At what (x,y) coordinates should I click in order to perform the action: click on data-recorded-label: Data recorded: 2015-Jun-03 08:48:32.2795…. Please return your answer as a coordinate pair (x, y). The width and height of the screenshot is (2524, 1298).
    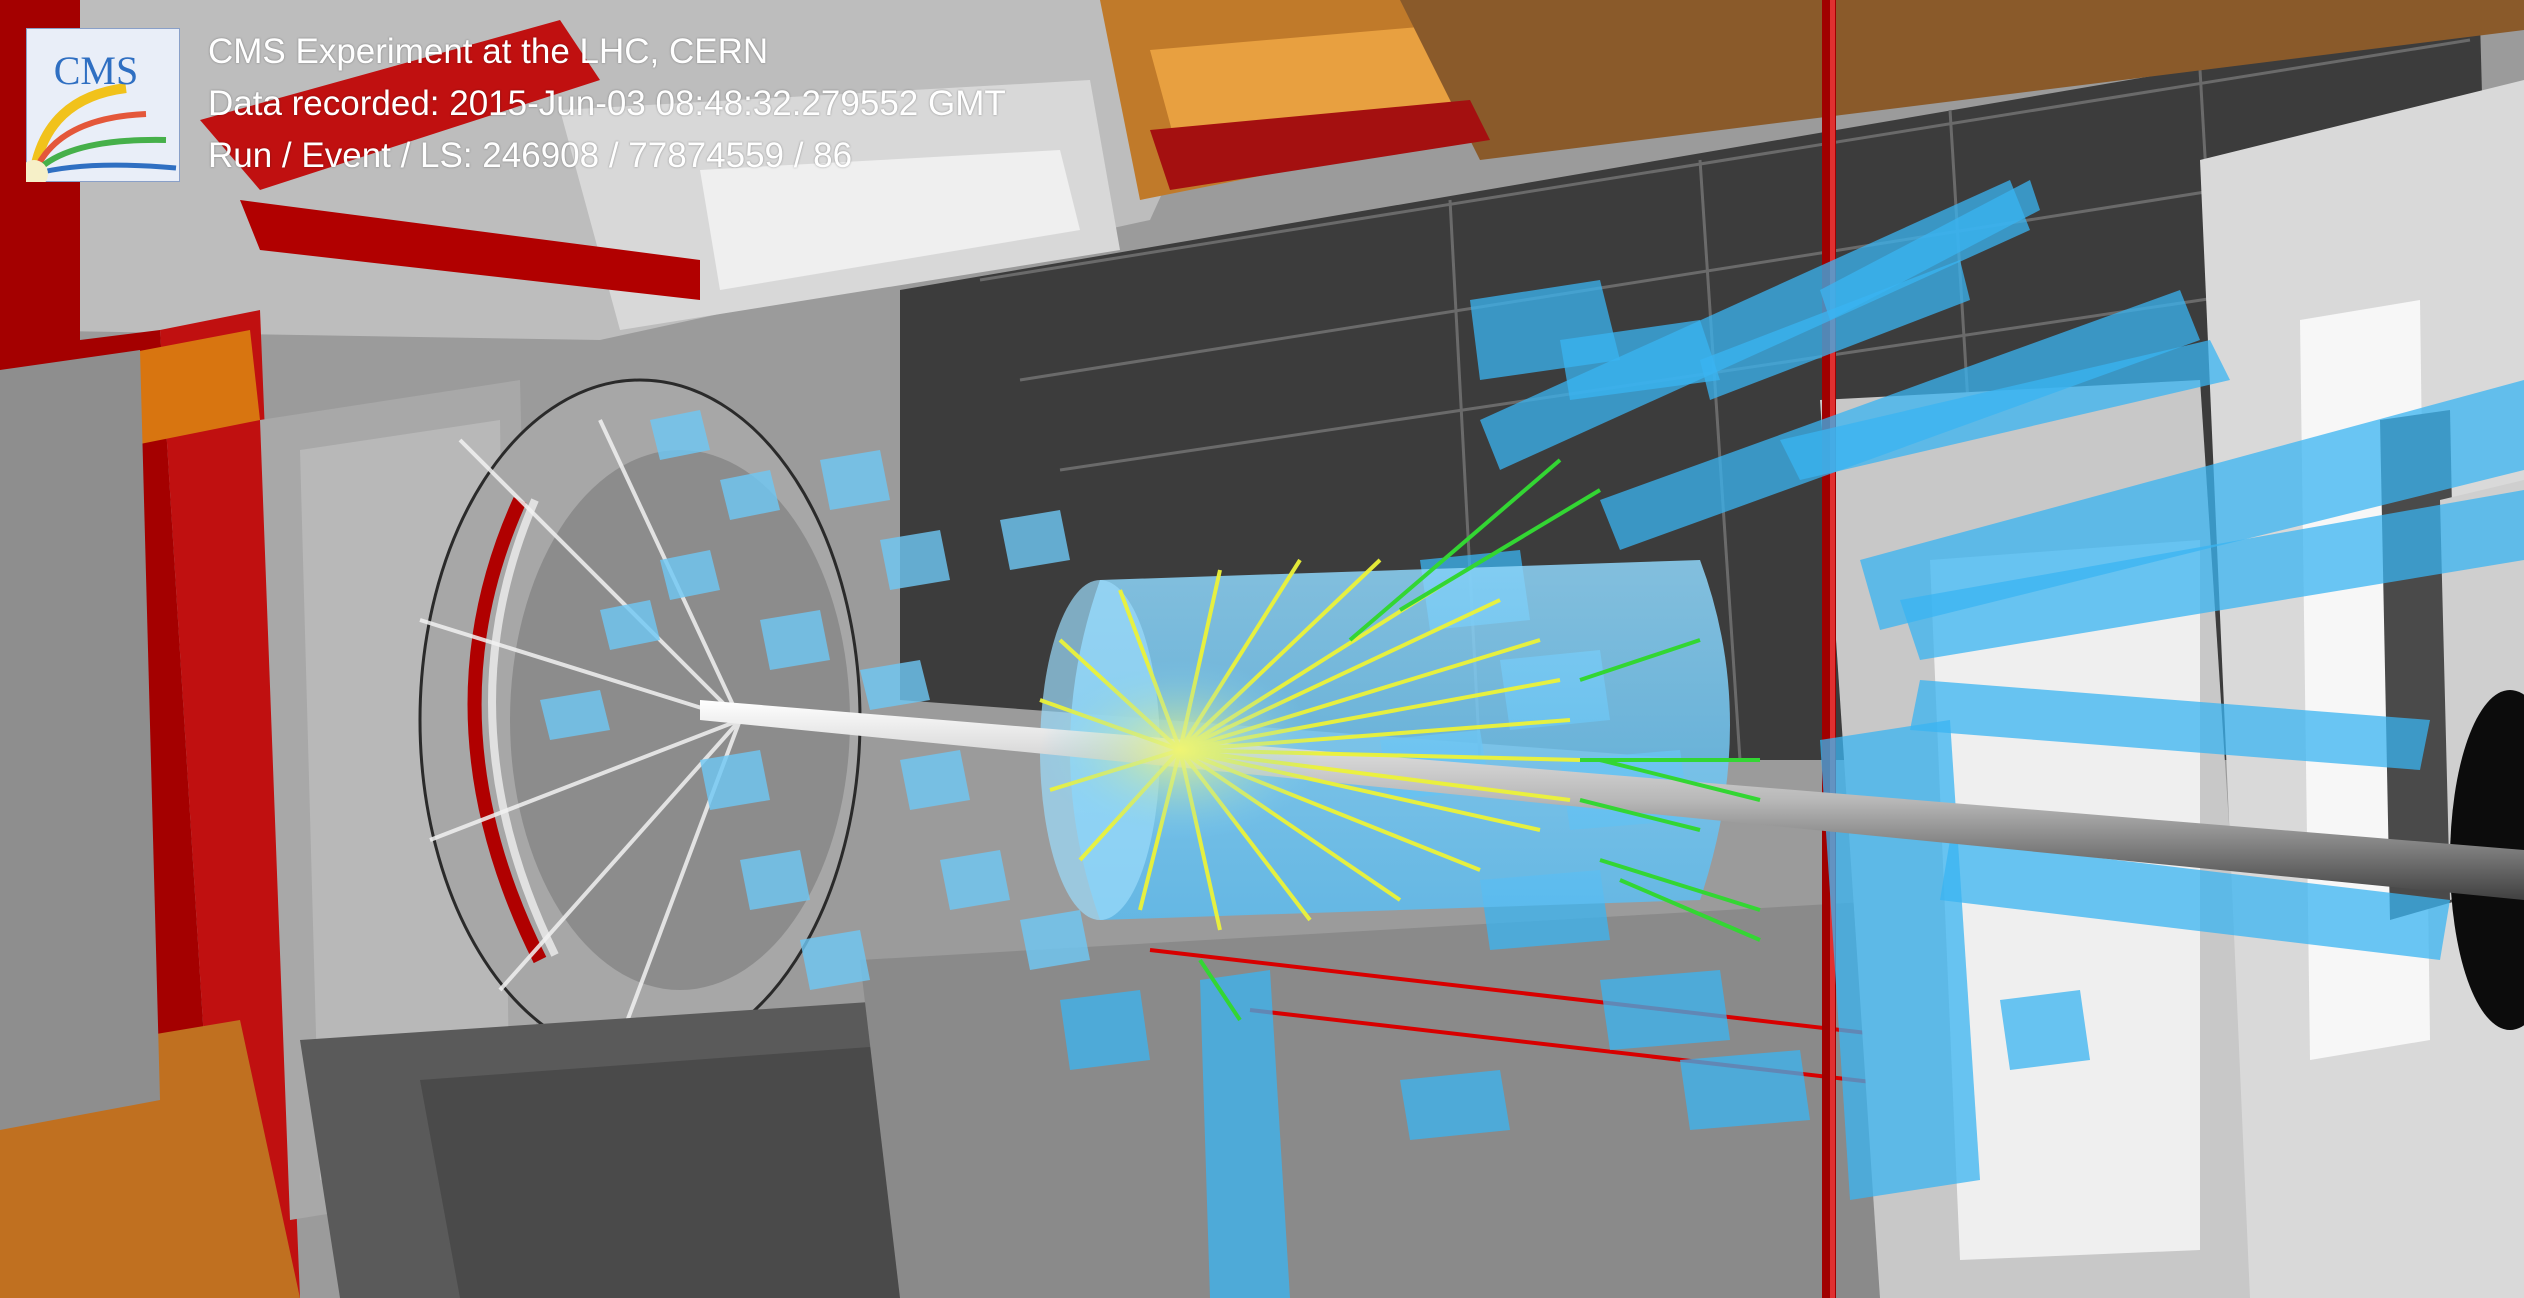
    Looking at the image, I should click on (607, 103).